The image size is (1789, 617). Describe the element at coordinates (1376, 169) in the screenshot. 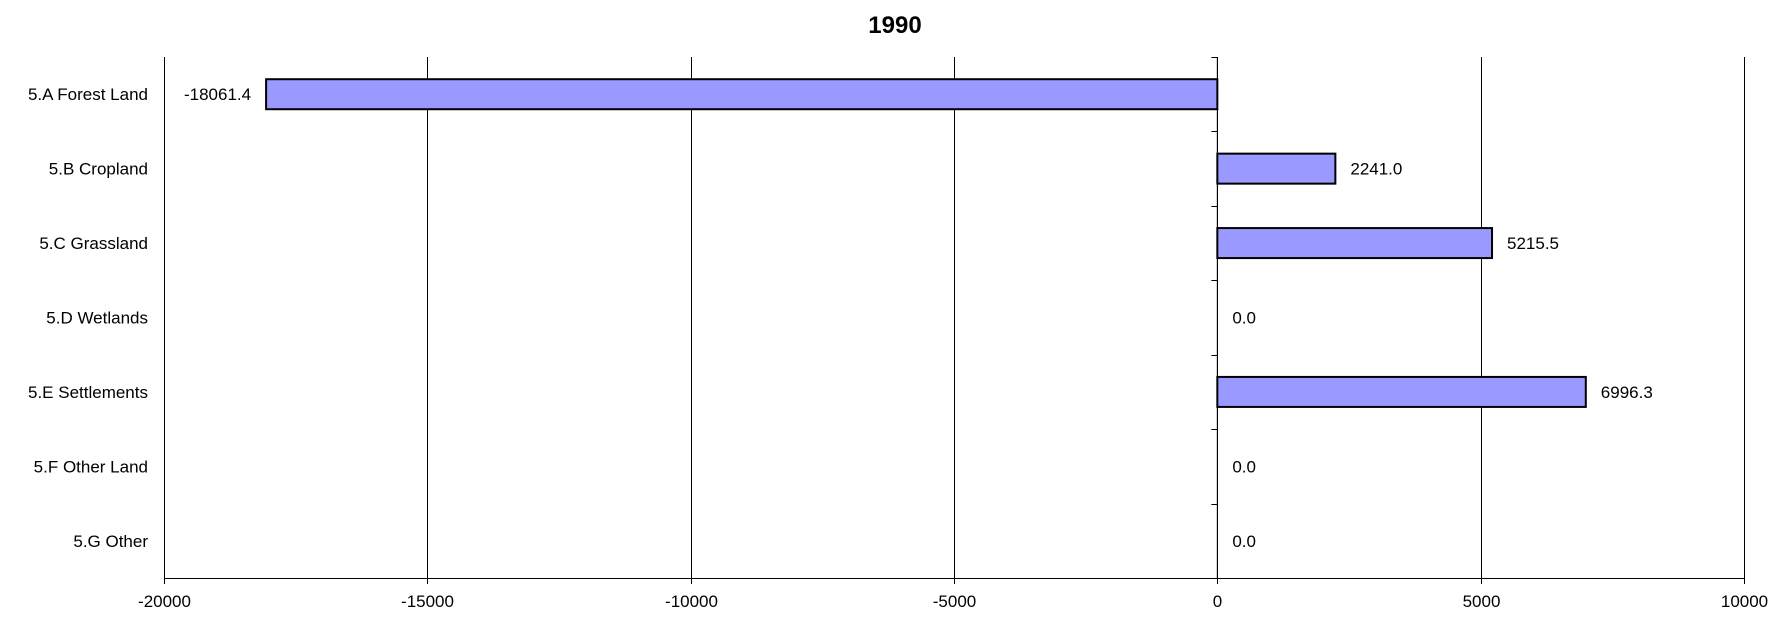

I see `data-label: 2241.0` at that location.